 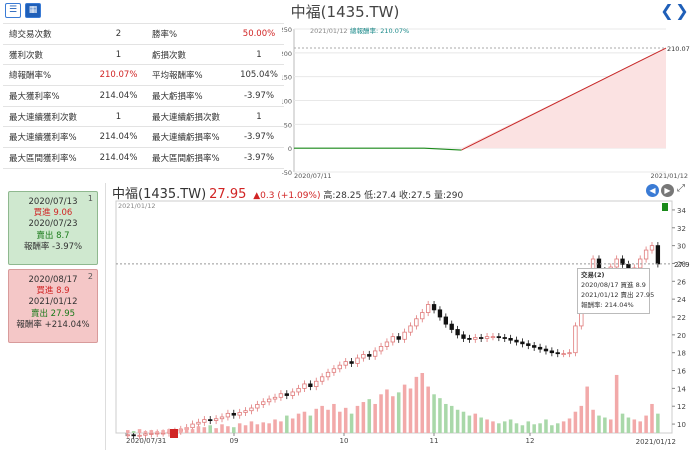 I want to click on trade-buy-label: 買進 8.9, so click(x=53, y=291).